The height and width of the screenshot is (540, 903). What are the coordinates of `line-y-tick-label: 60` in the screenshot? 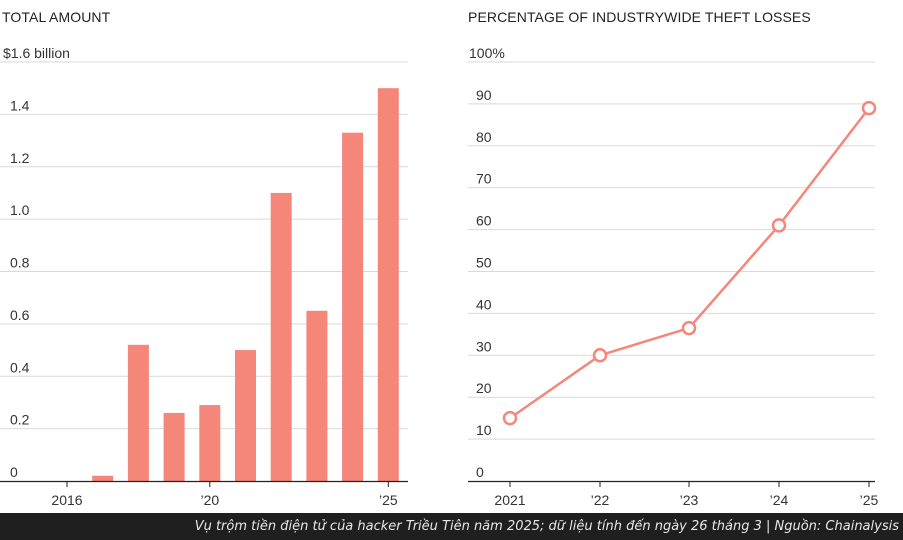 It's located at (484, 221).